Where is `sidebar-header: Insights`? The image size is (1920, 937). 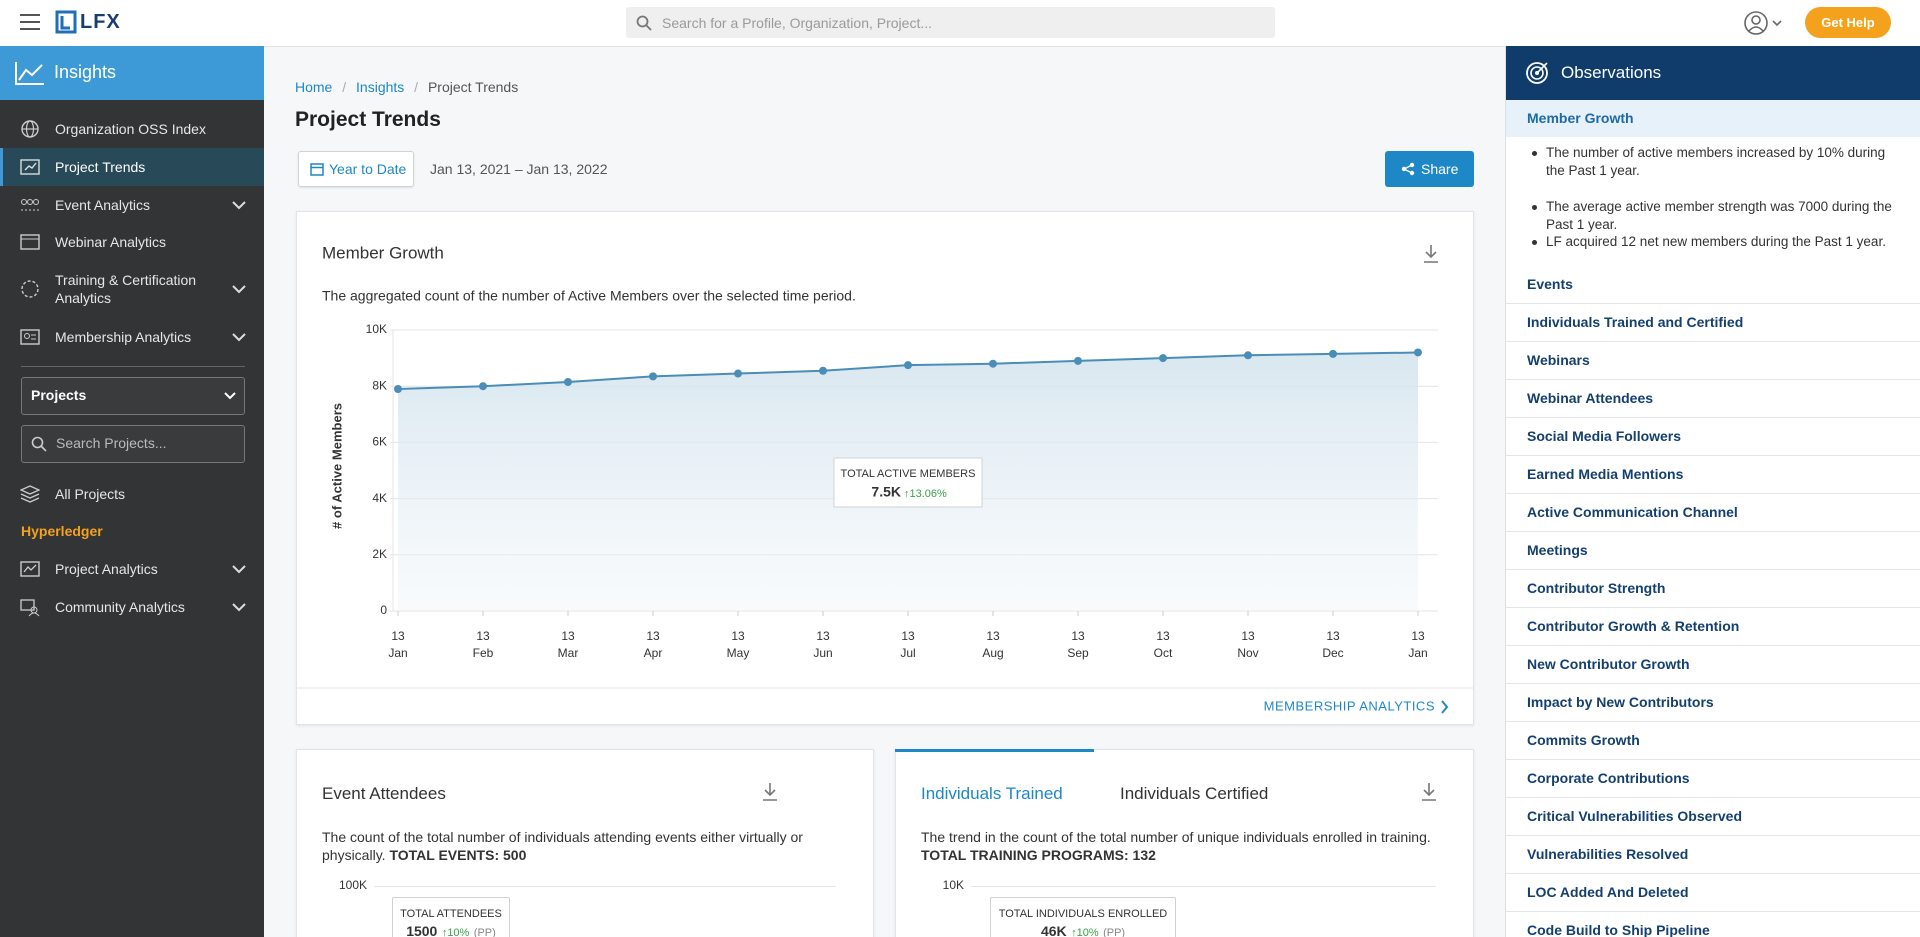 sidebar-header: Insights is located at coordinates (132, 73).